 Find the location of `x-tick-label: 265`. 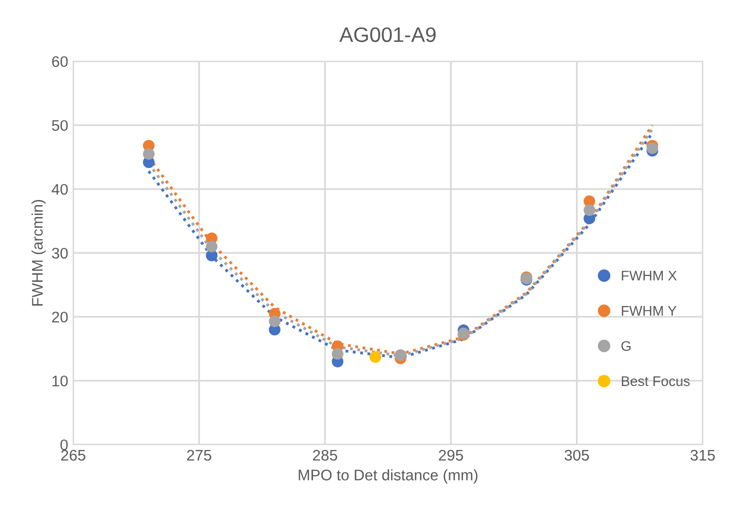

x-tick-label: 265 is located at coordinates (73, 455).